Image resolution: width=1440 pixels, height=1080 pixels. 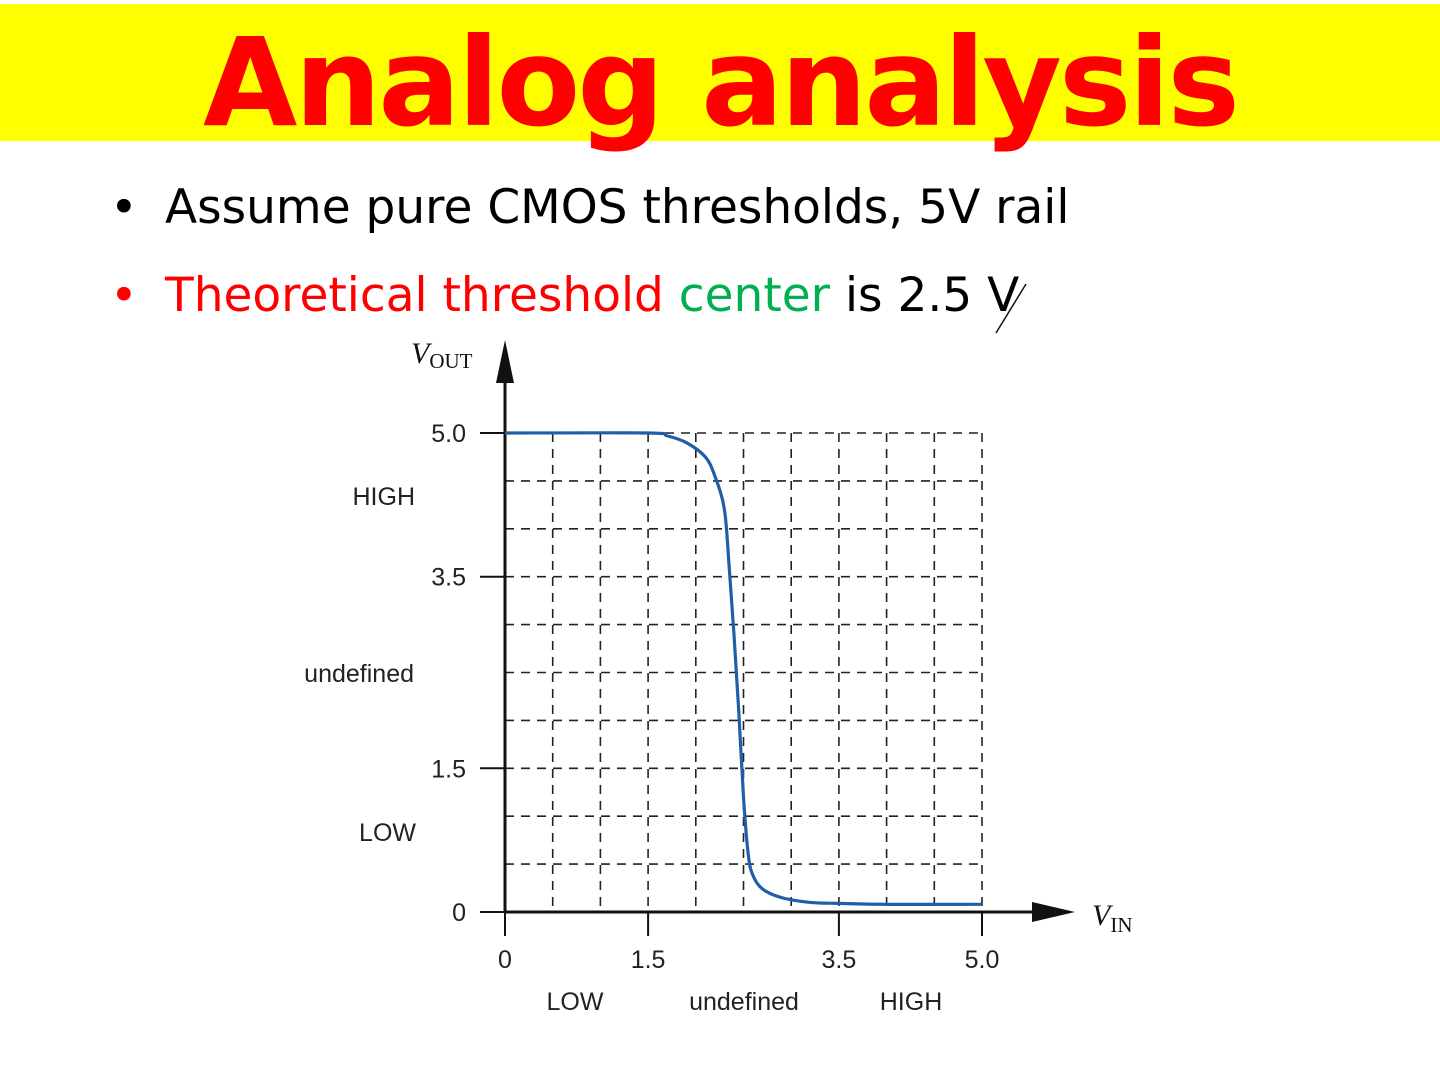 What do you see at coordinates (448, 434) in the screenshot?
I see `y-tick-label: 5.0` at bounding box center [448, 434].